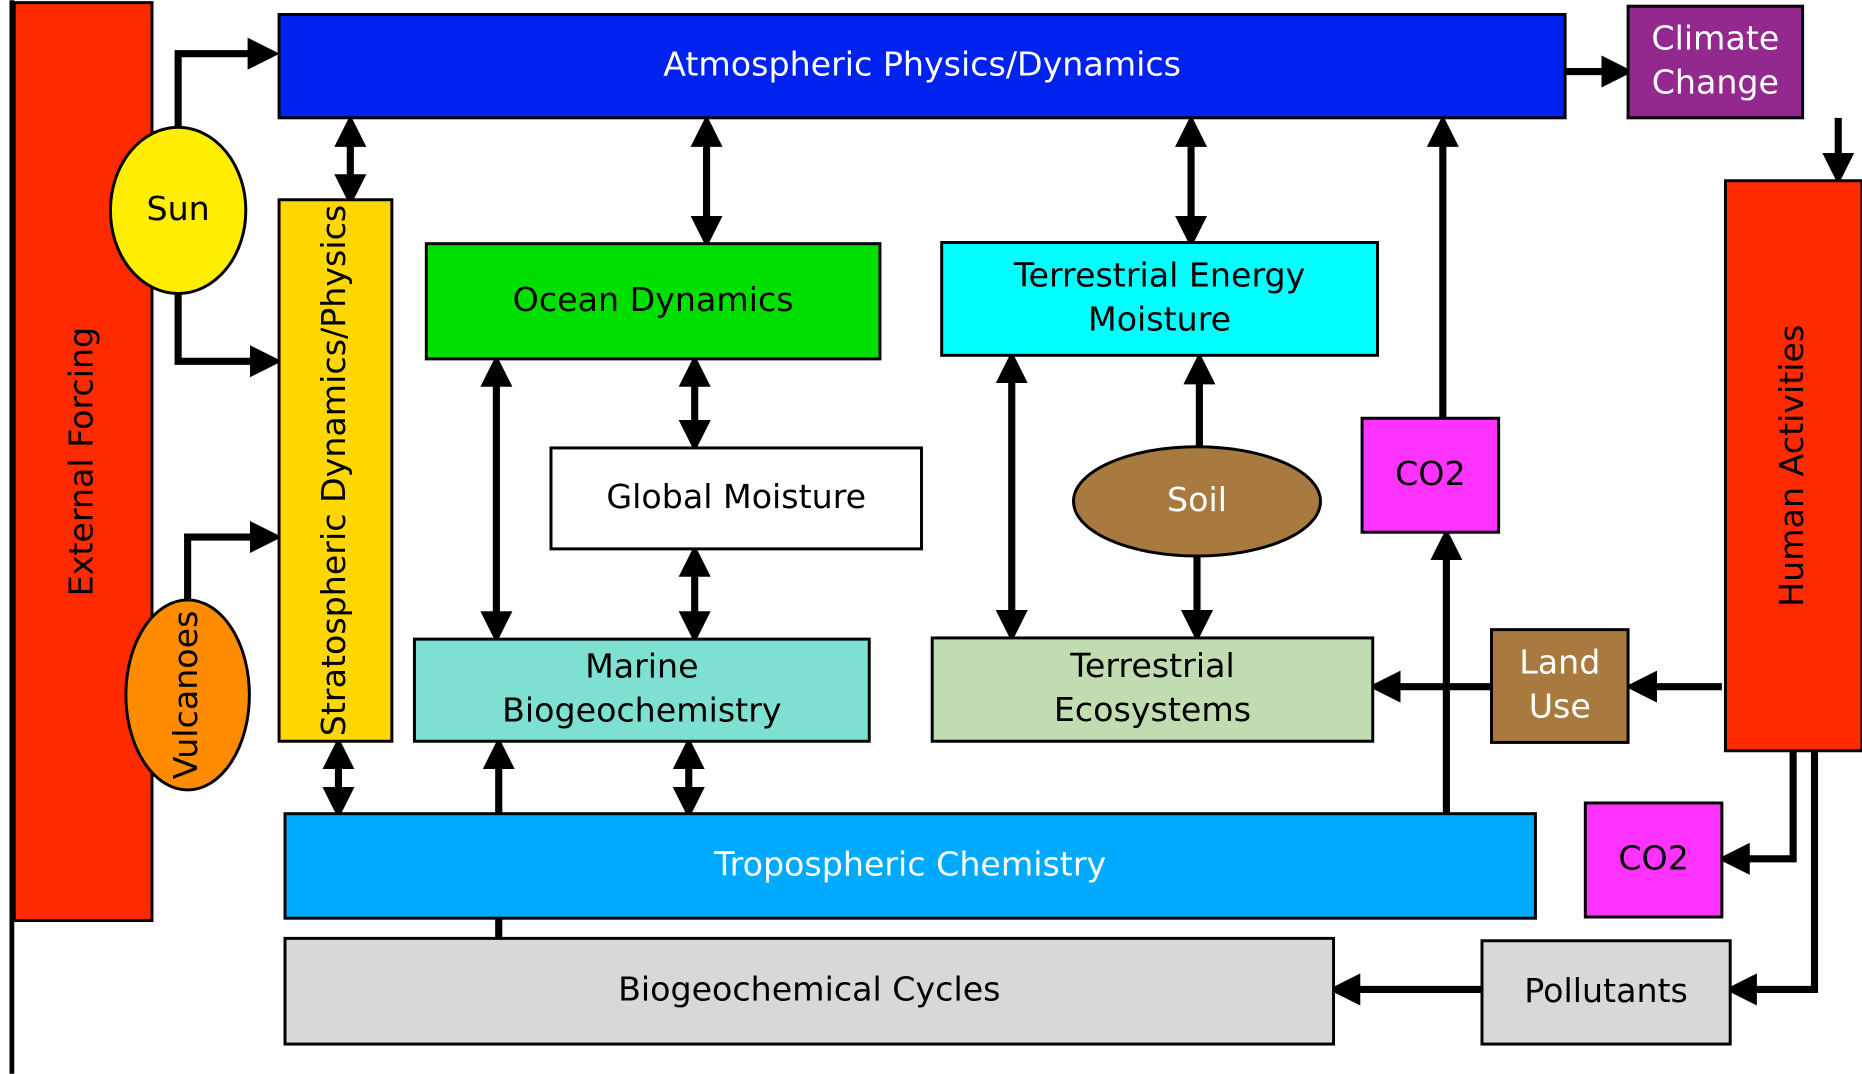  What do you see at coordinates (641, 710) in the screenshot?
I see `node-label: Biogeochemistry` at bounding box center [641, 710].